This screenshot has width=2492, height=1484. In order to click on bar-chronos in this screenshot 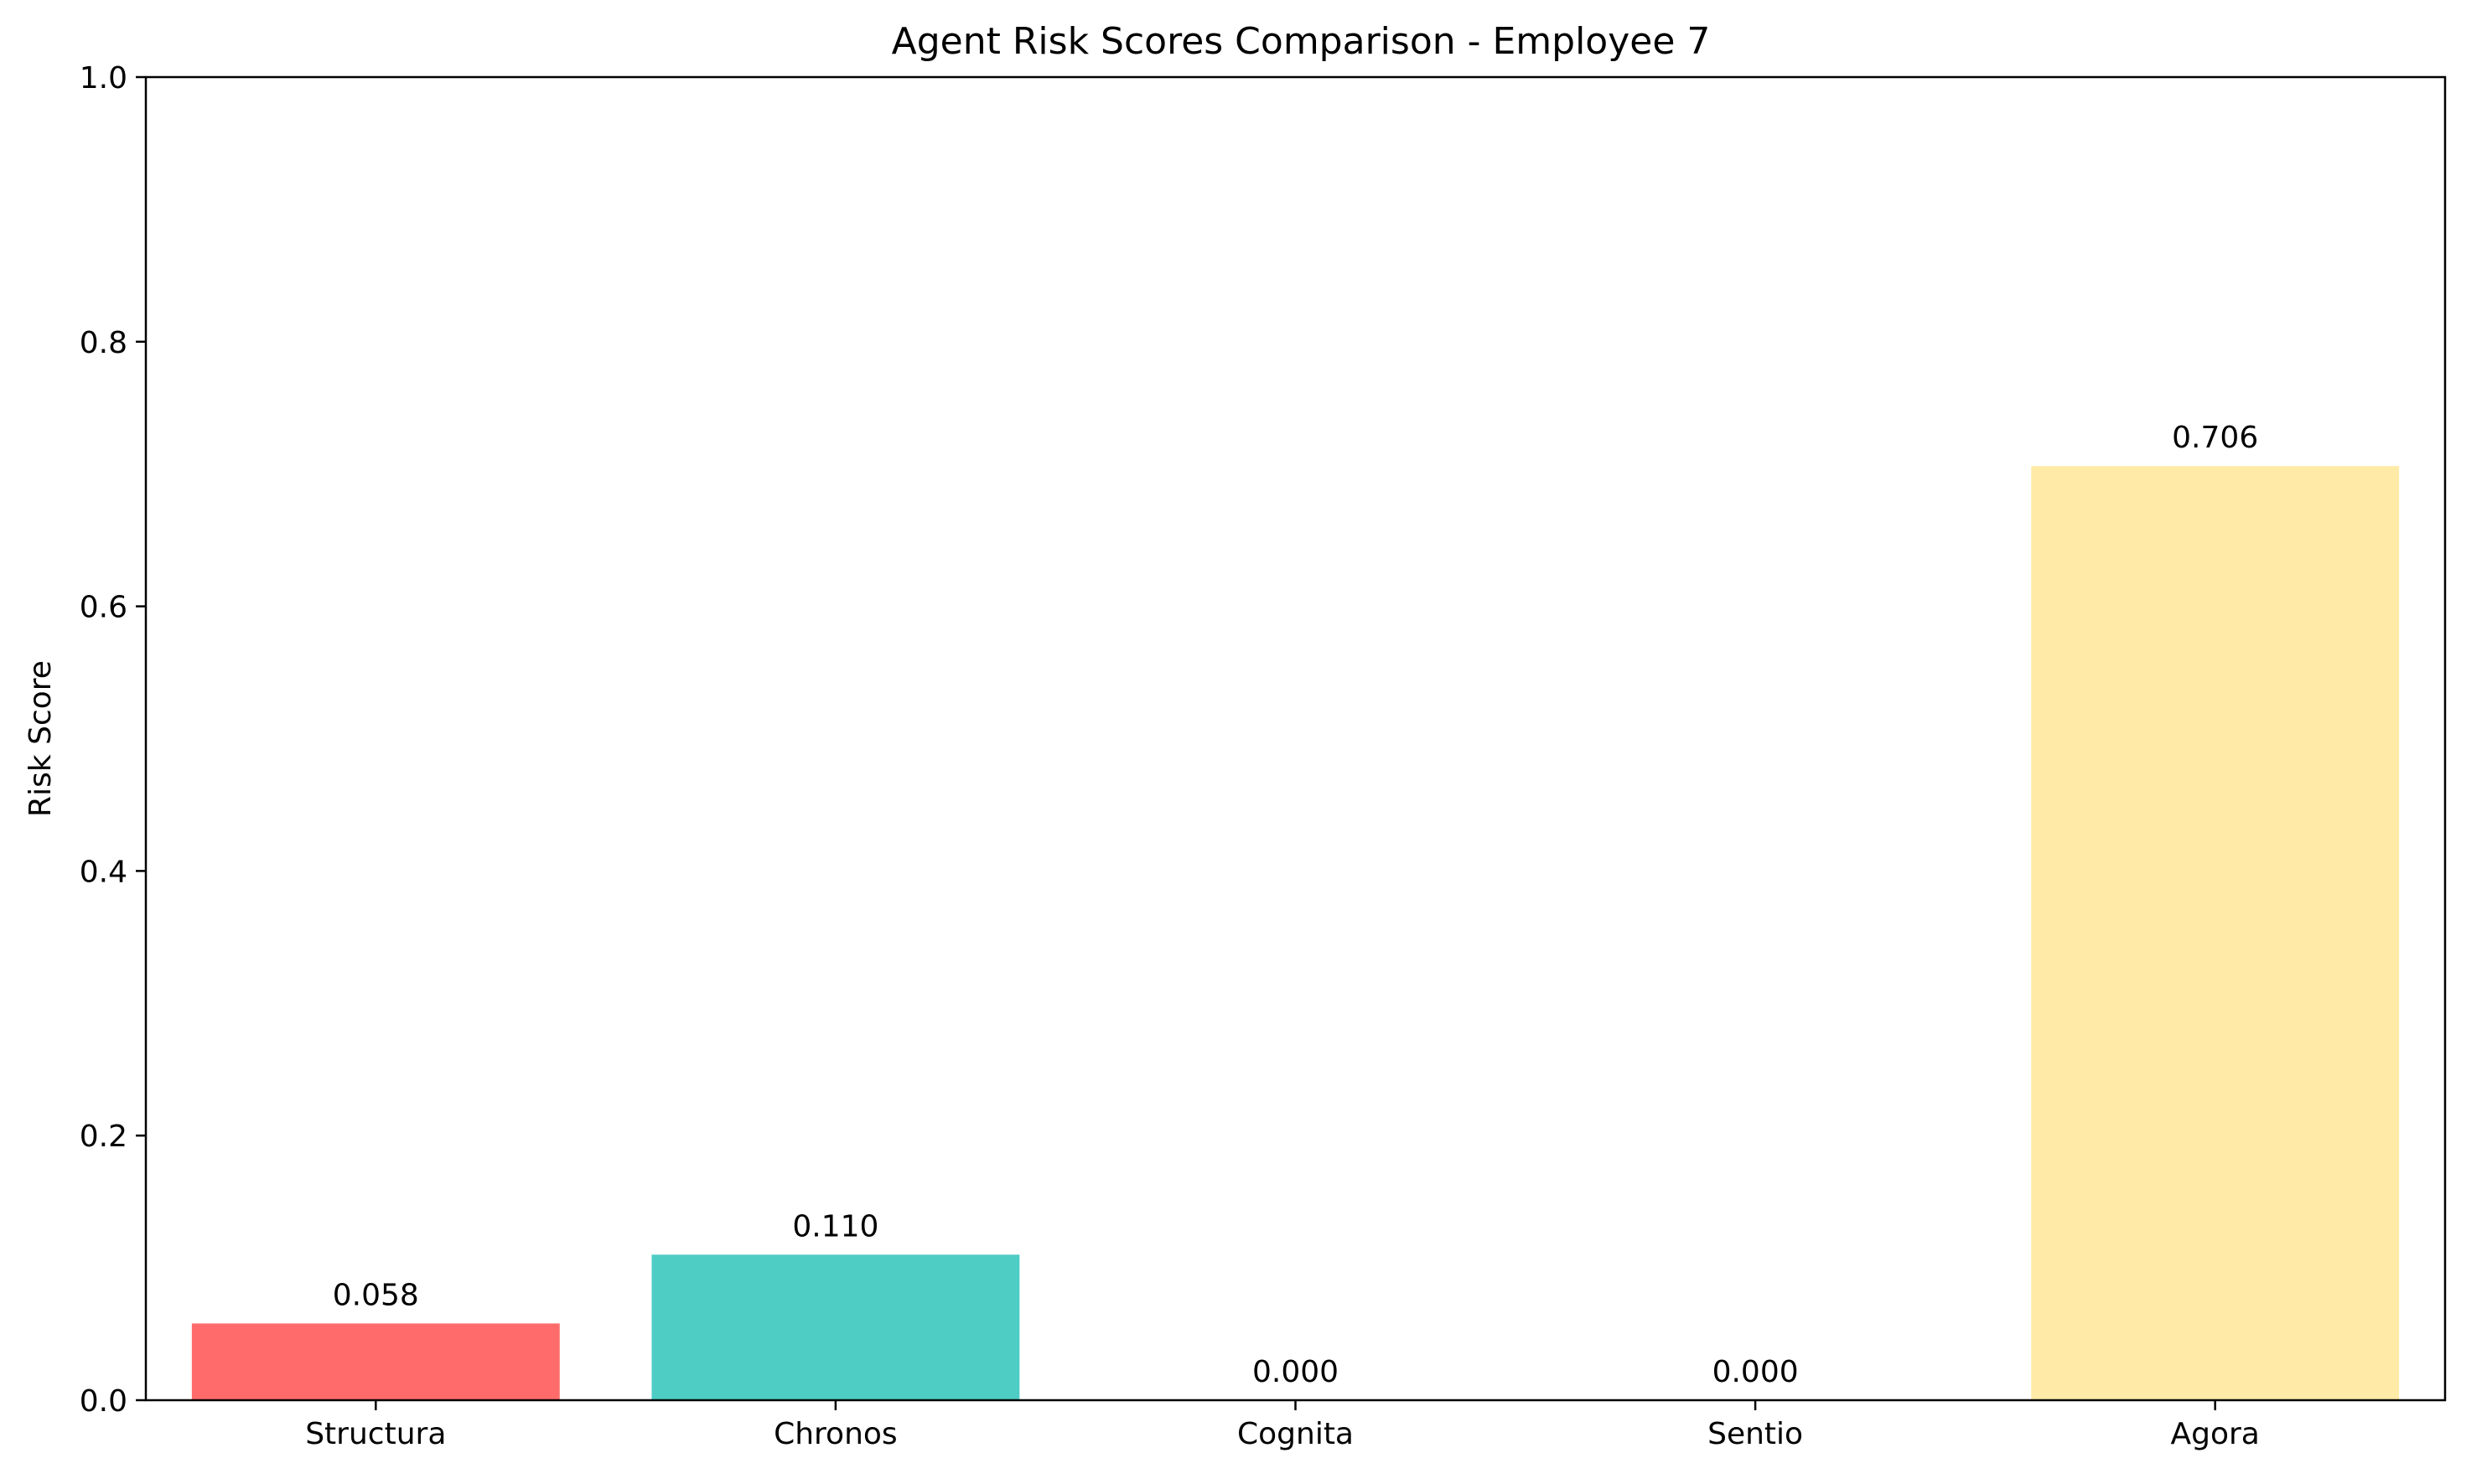, I will do `click(835, 1327)`.